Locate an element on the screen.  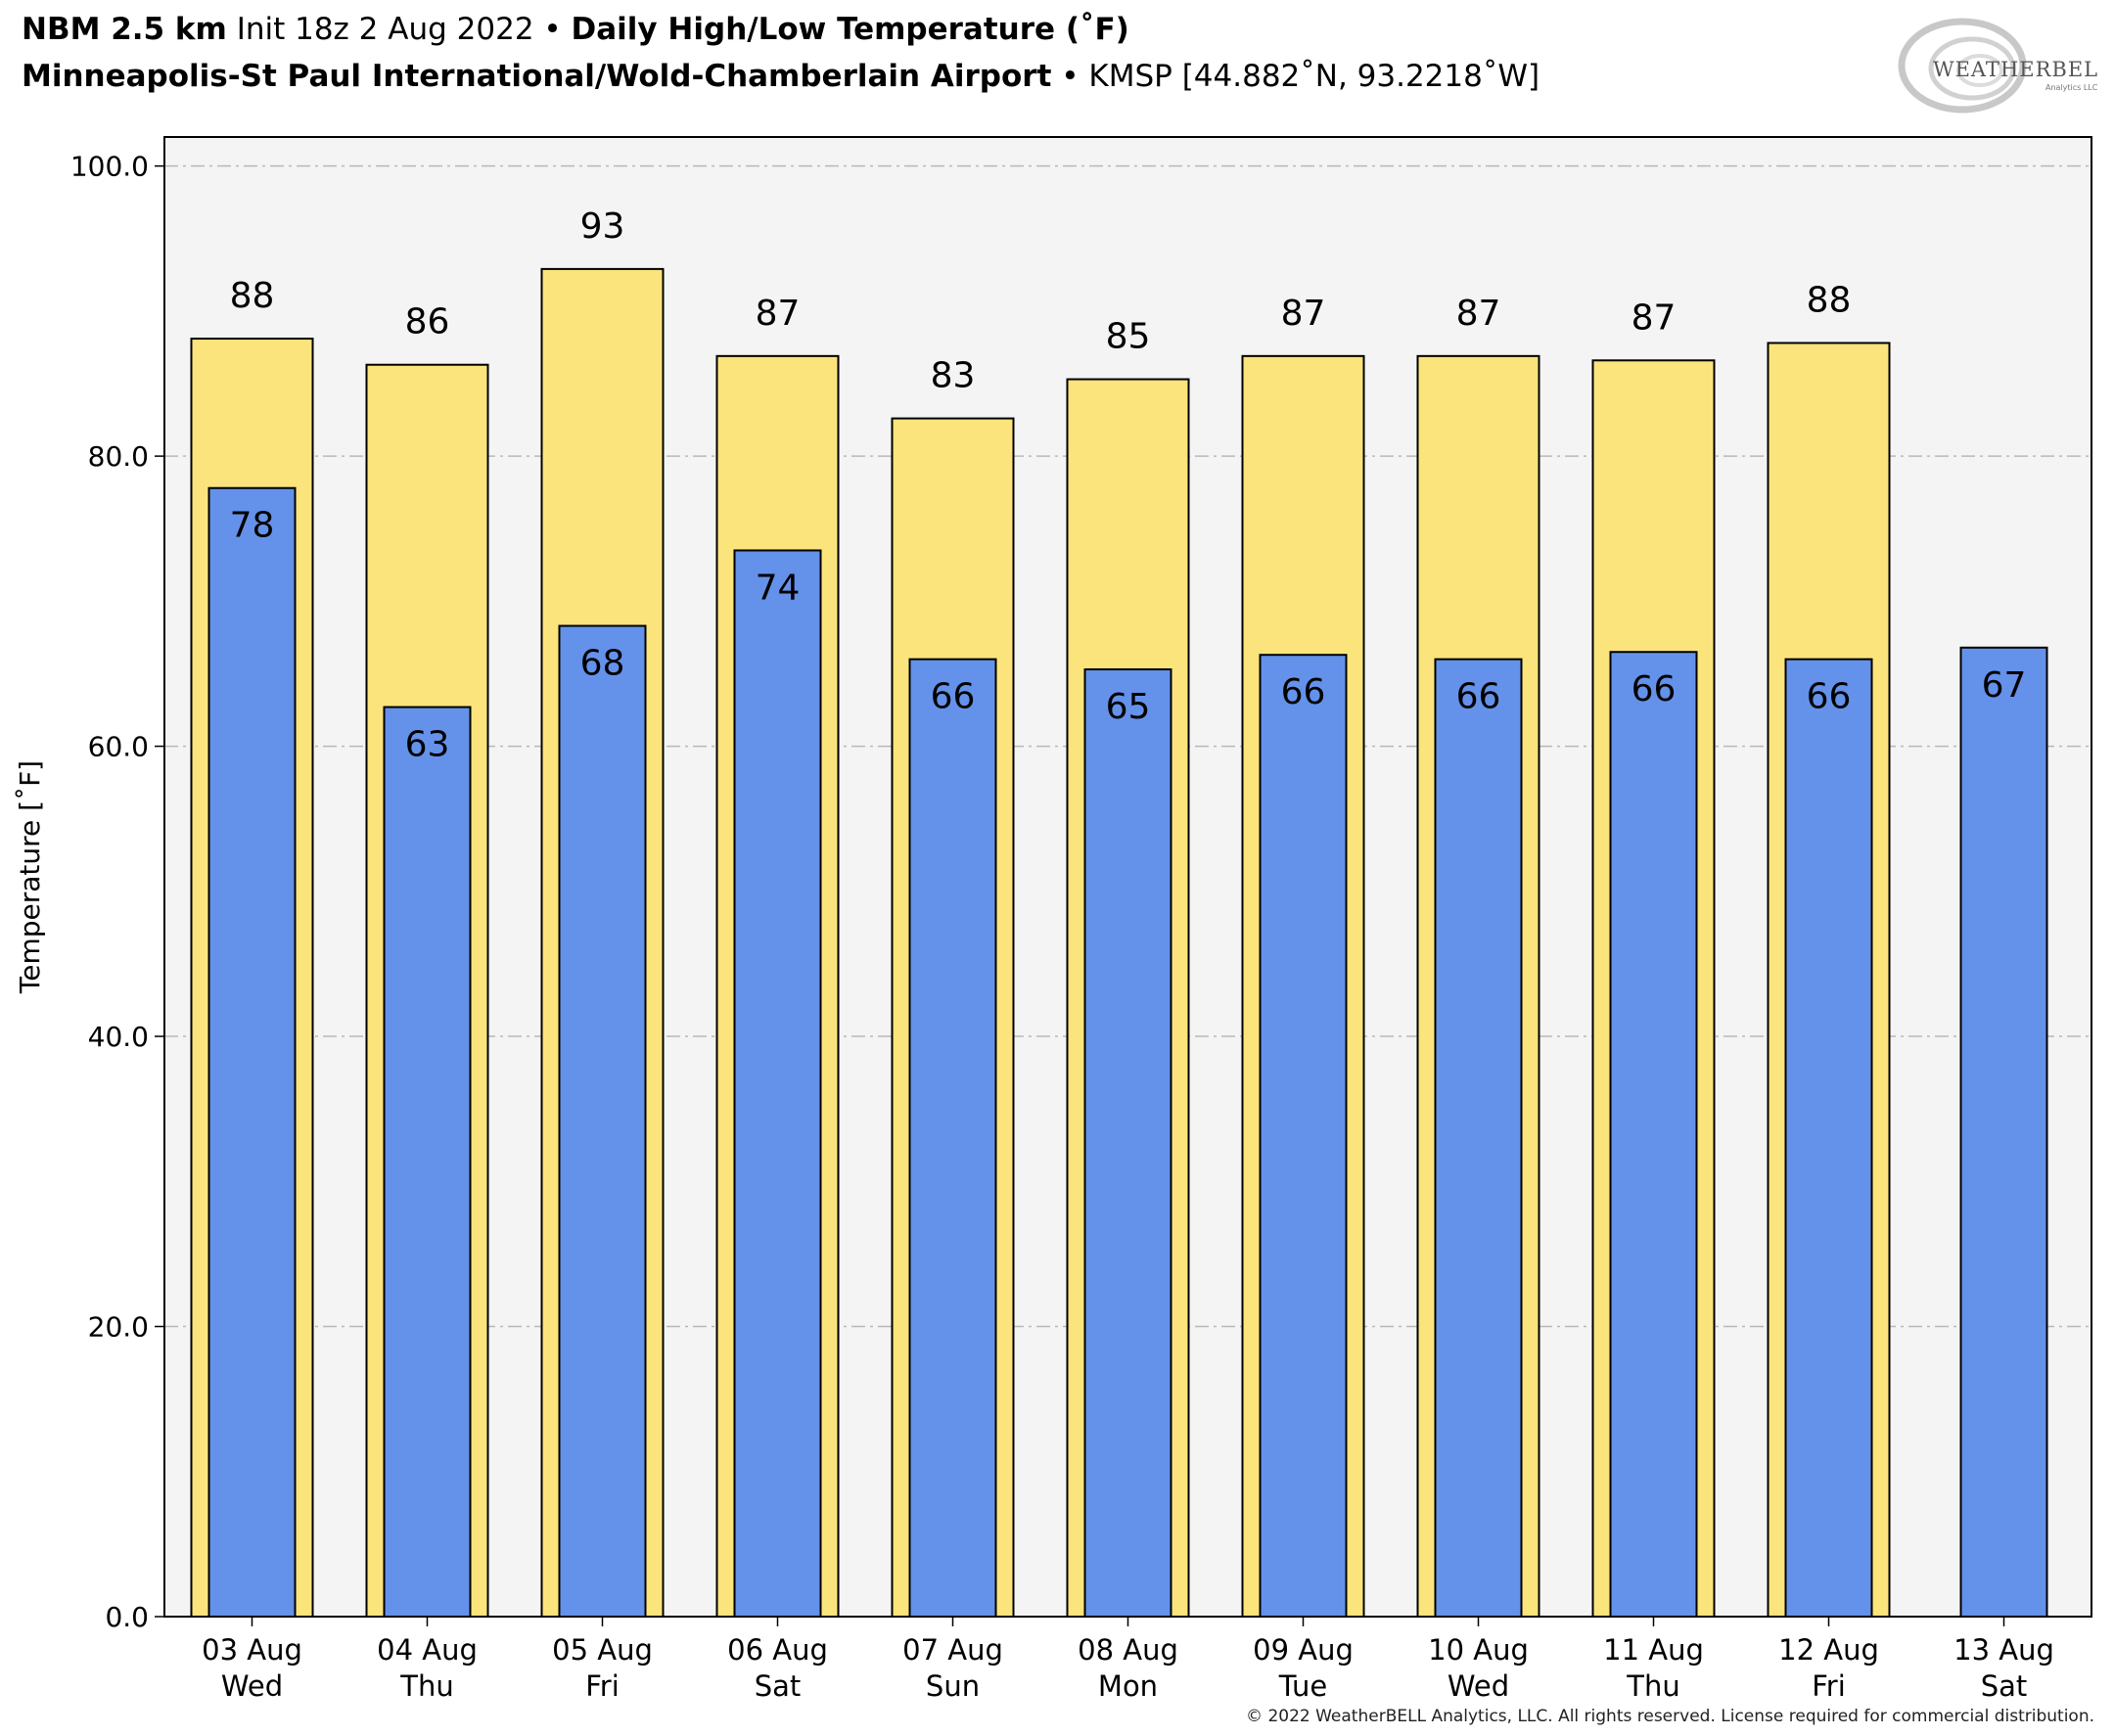
low-temp-label: 68 is located at coordinates (602, 664).